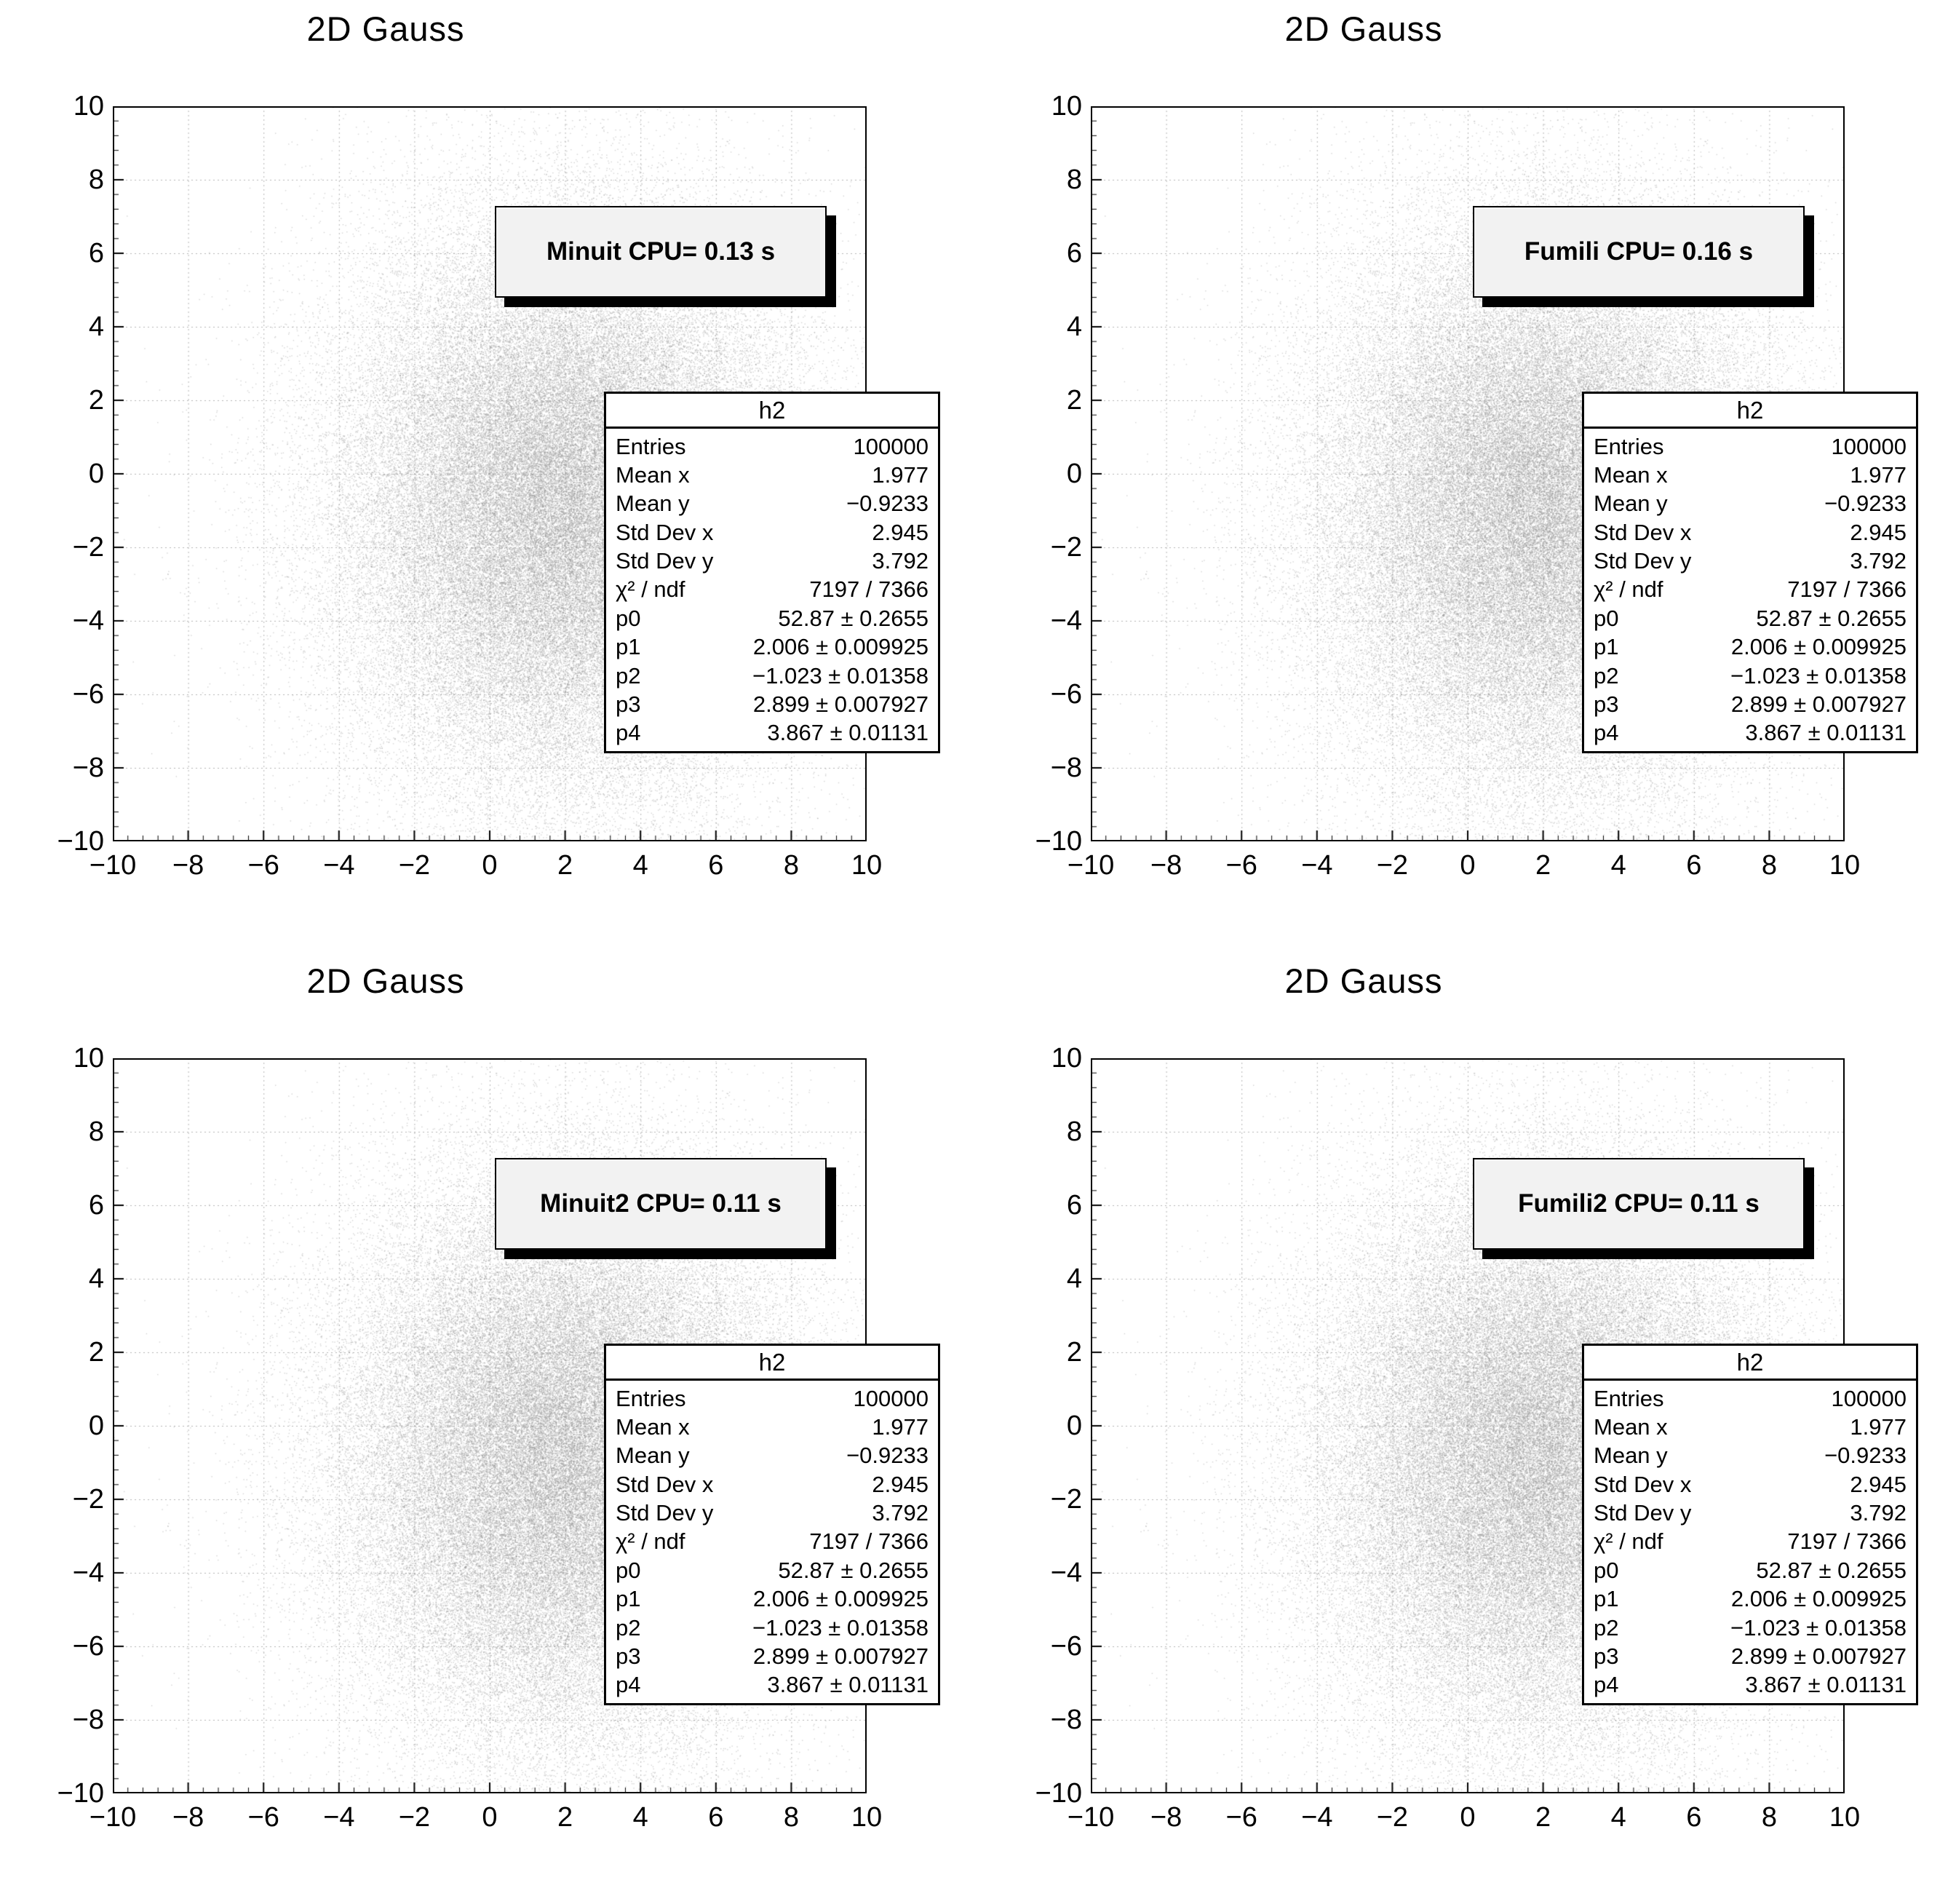 This screenshot has height=1904, width=1956. I want to click on stat-value: 3.867 ± 0.01131, so click(848, 733).